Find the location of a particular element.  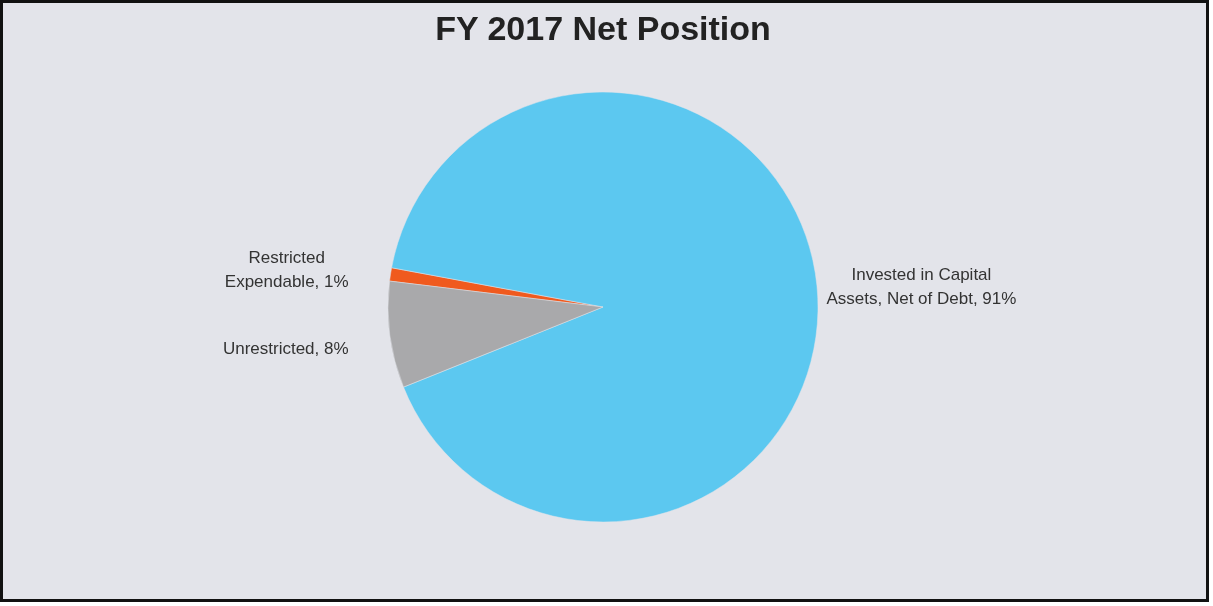

slice-label: Invested in Capital Assets, Net of Debt, 91% is located at coordinates (921, 287).